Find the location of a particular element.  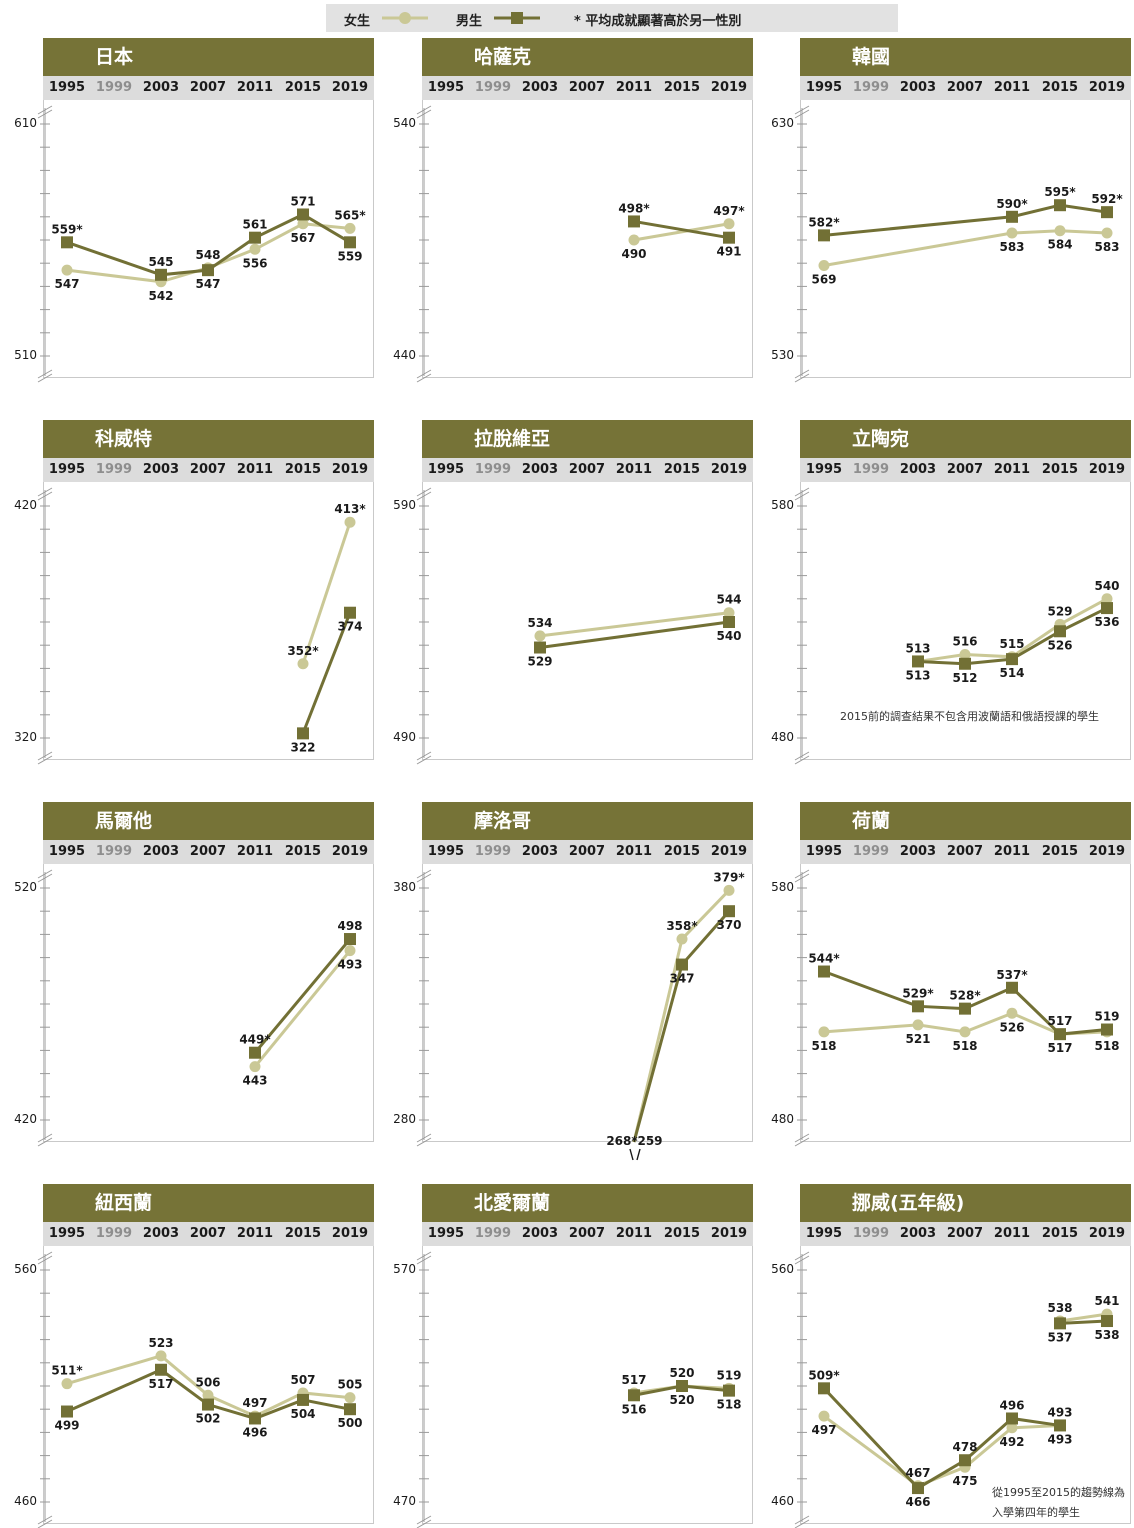

legend-markers is located at coordinates (461, 18).